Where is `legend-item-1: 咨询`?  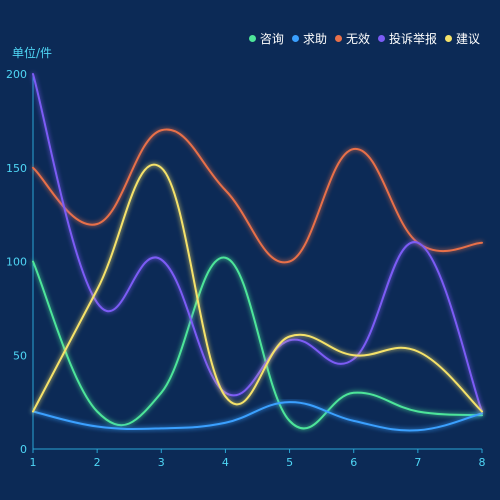 legend-item-1: 咨询 is located at coordinates (266, 38).